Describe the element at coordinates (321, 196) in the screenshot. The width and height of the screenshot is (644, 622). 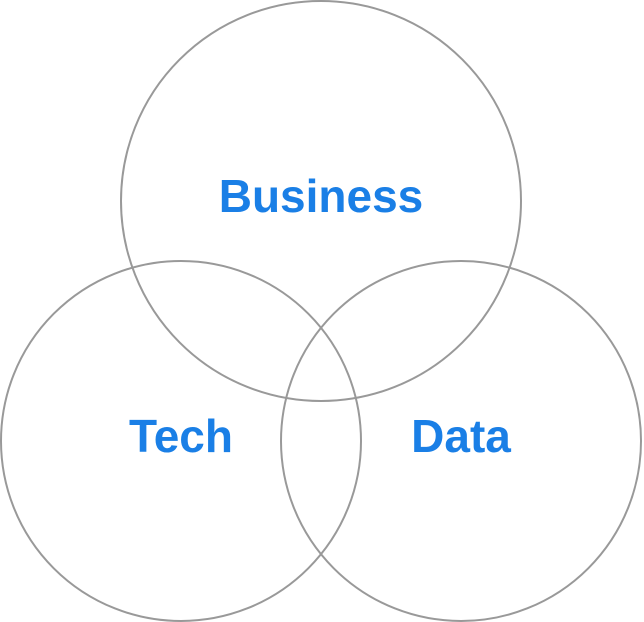
I see `business-label: Business` at that location.